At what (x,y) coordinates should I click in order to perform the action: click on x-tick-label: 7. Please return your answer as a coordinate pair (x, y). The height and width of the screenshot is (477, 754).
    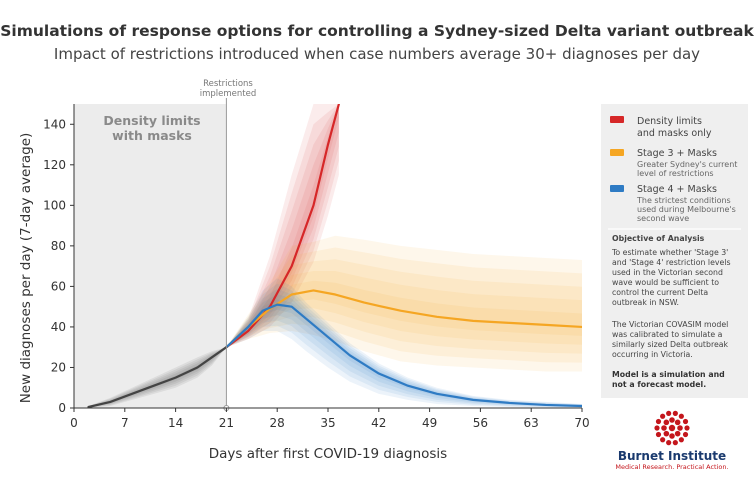
    Looking at the image, I should click on (125, 423).